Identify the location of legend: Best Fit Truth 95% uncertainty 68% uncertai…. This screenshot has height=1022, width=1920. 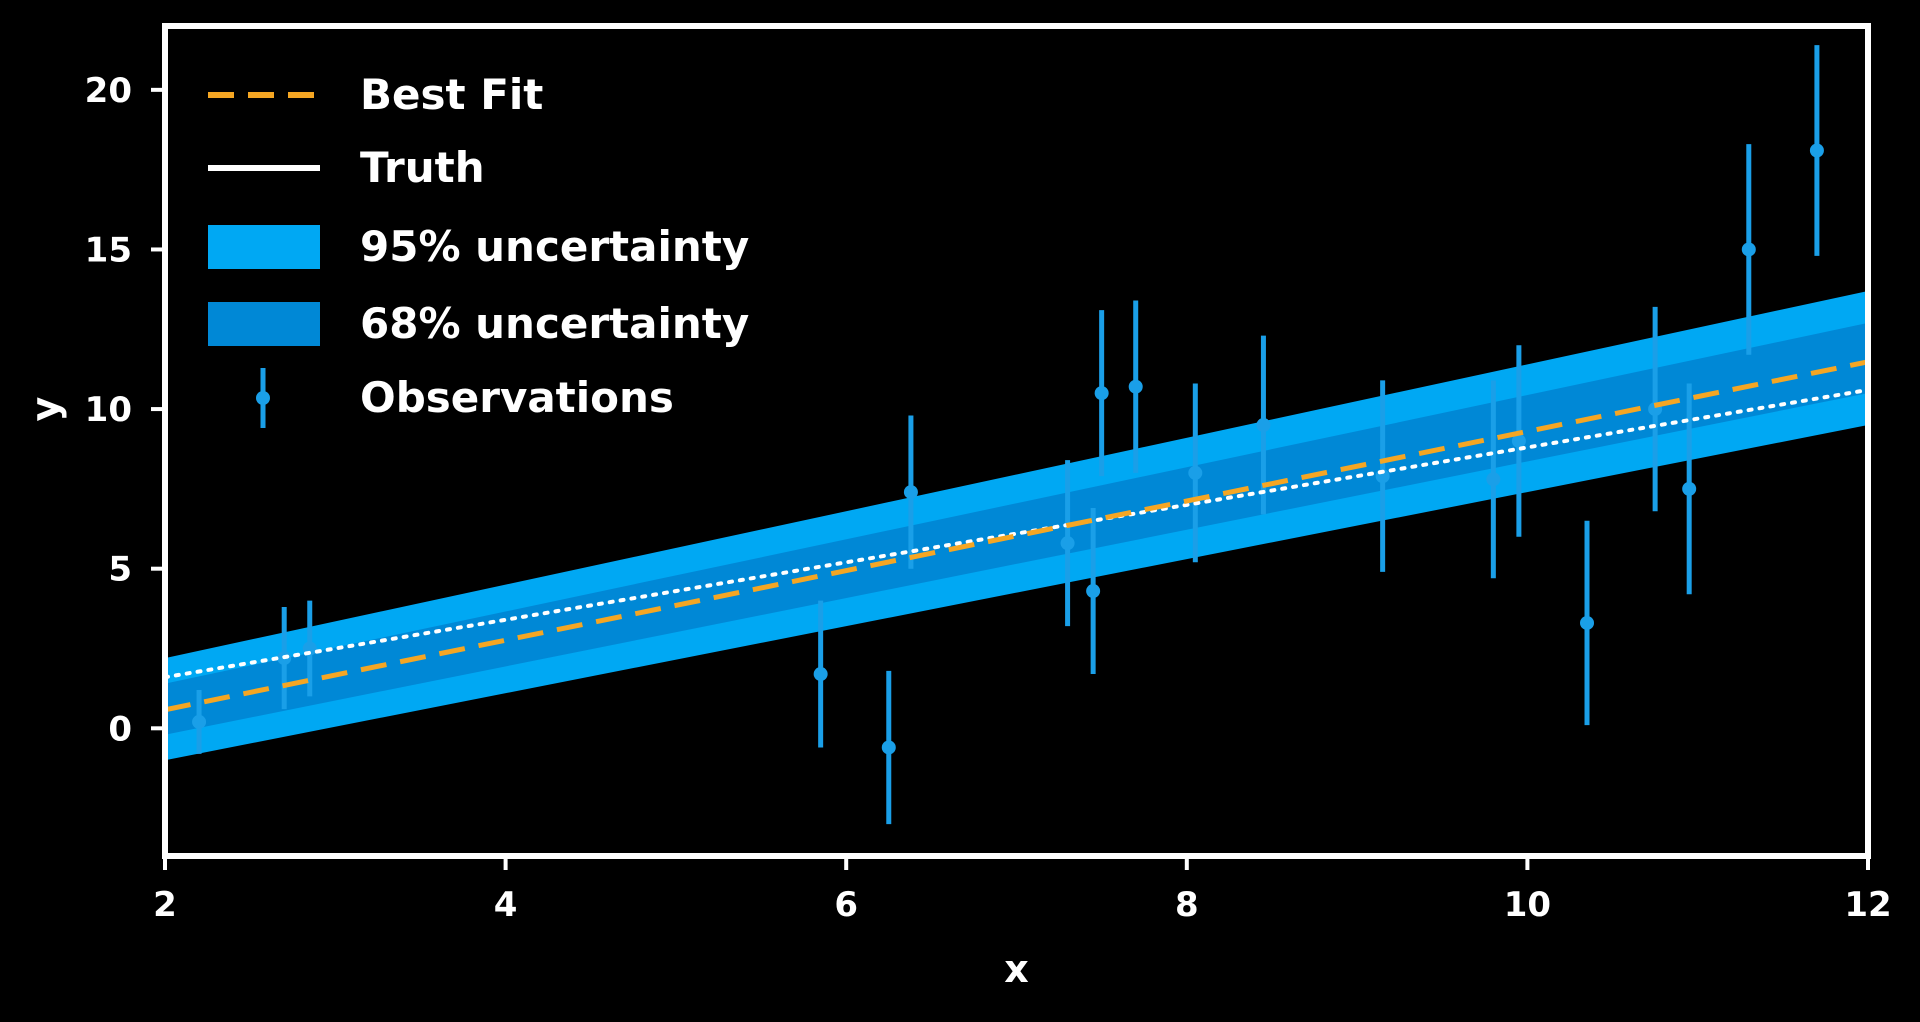
(478, 249).